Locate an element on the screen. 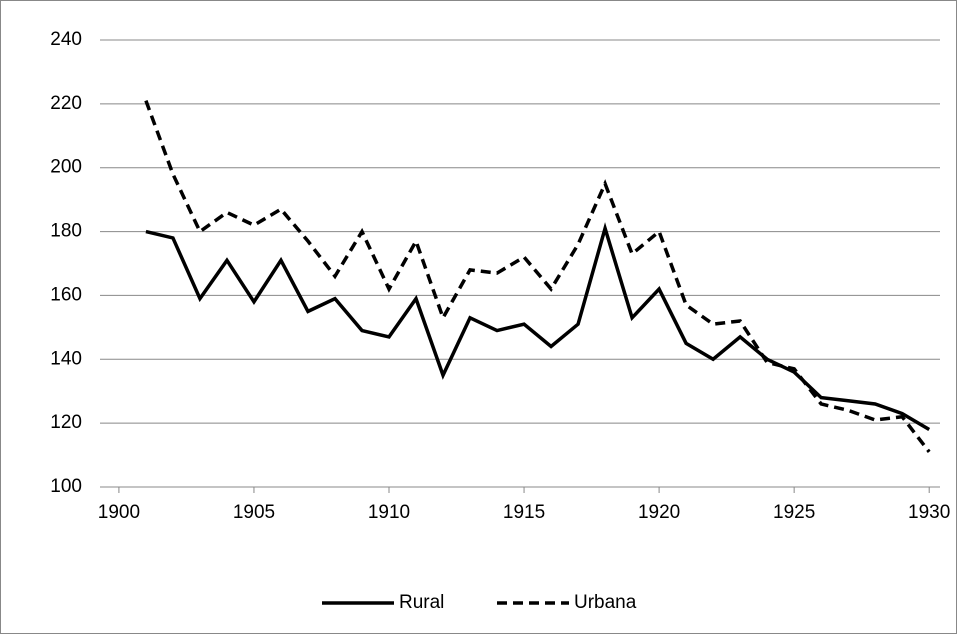 The height and width of the screenshot is (635, 958). x-tick-label: 1925 is located at coordinates (794, 512).